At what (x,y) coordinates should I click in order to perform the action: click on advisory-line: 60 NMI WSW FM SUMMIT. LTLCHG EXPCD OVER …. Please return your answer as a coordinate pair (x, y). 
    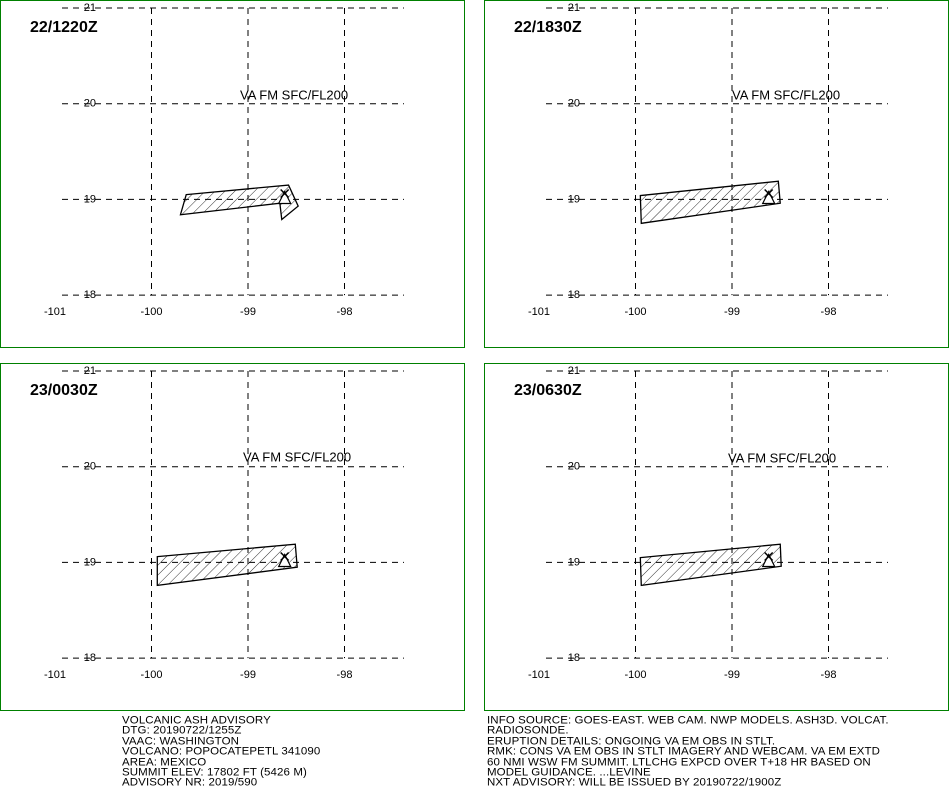
    Looking at the image, I should click on (679, 762).